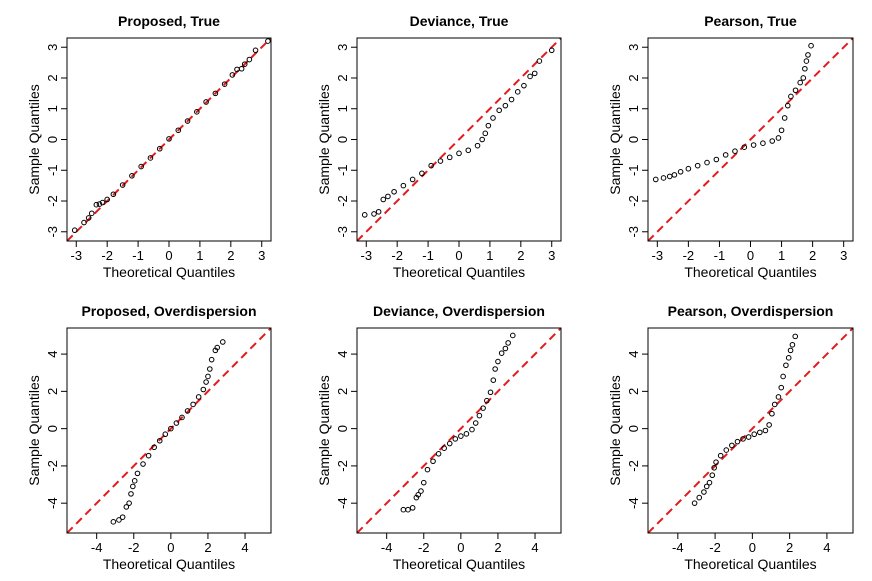 This screenshot has width=872, height=581. I want to click on y-axis: -4 -2 0 2 4, so click(346, 429).